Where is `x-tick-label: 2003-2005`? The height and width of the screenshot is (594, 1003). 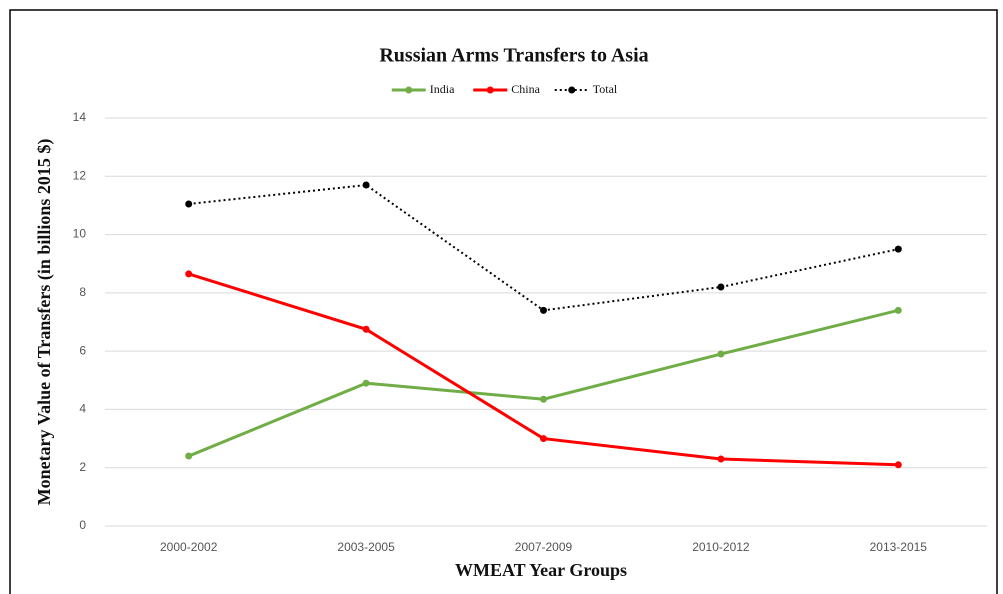
x-tick-label: 2003-2005 is located at coordinates (366, 547).